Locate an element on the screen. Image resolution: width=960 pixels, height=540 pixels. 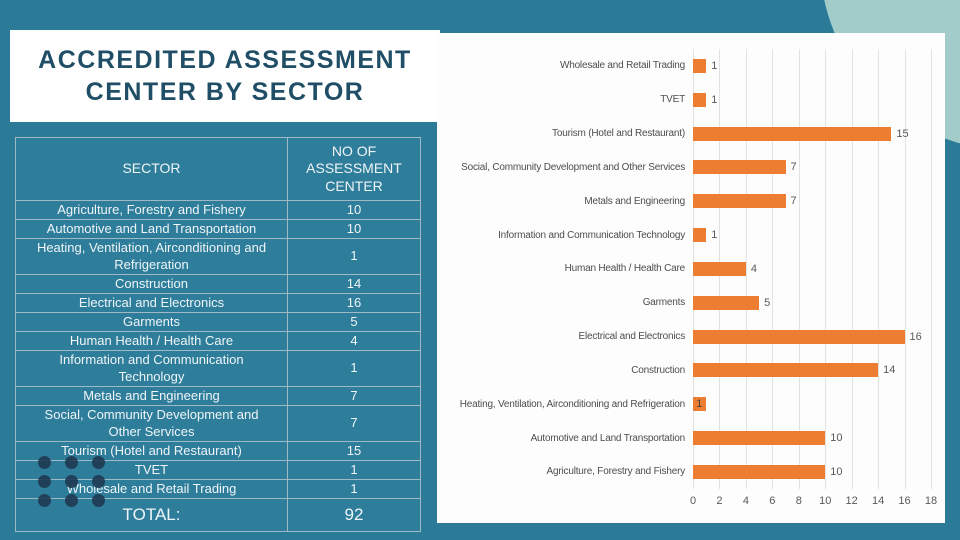
count-cell: 15 is located at coordinates (354, 451).